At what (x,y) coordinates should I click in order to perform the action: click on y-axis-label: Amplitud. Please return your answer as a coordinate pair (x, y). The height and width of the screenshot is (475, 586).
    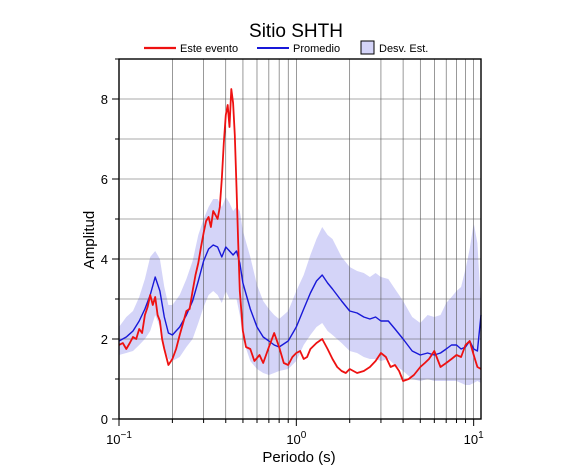
    Looking at the image, I should click on (89, 240).